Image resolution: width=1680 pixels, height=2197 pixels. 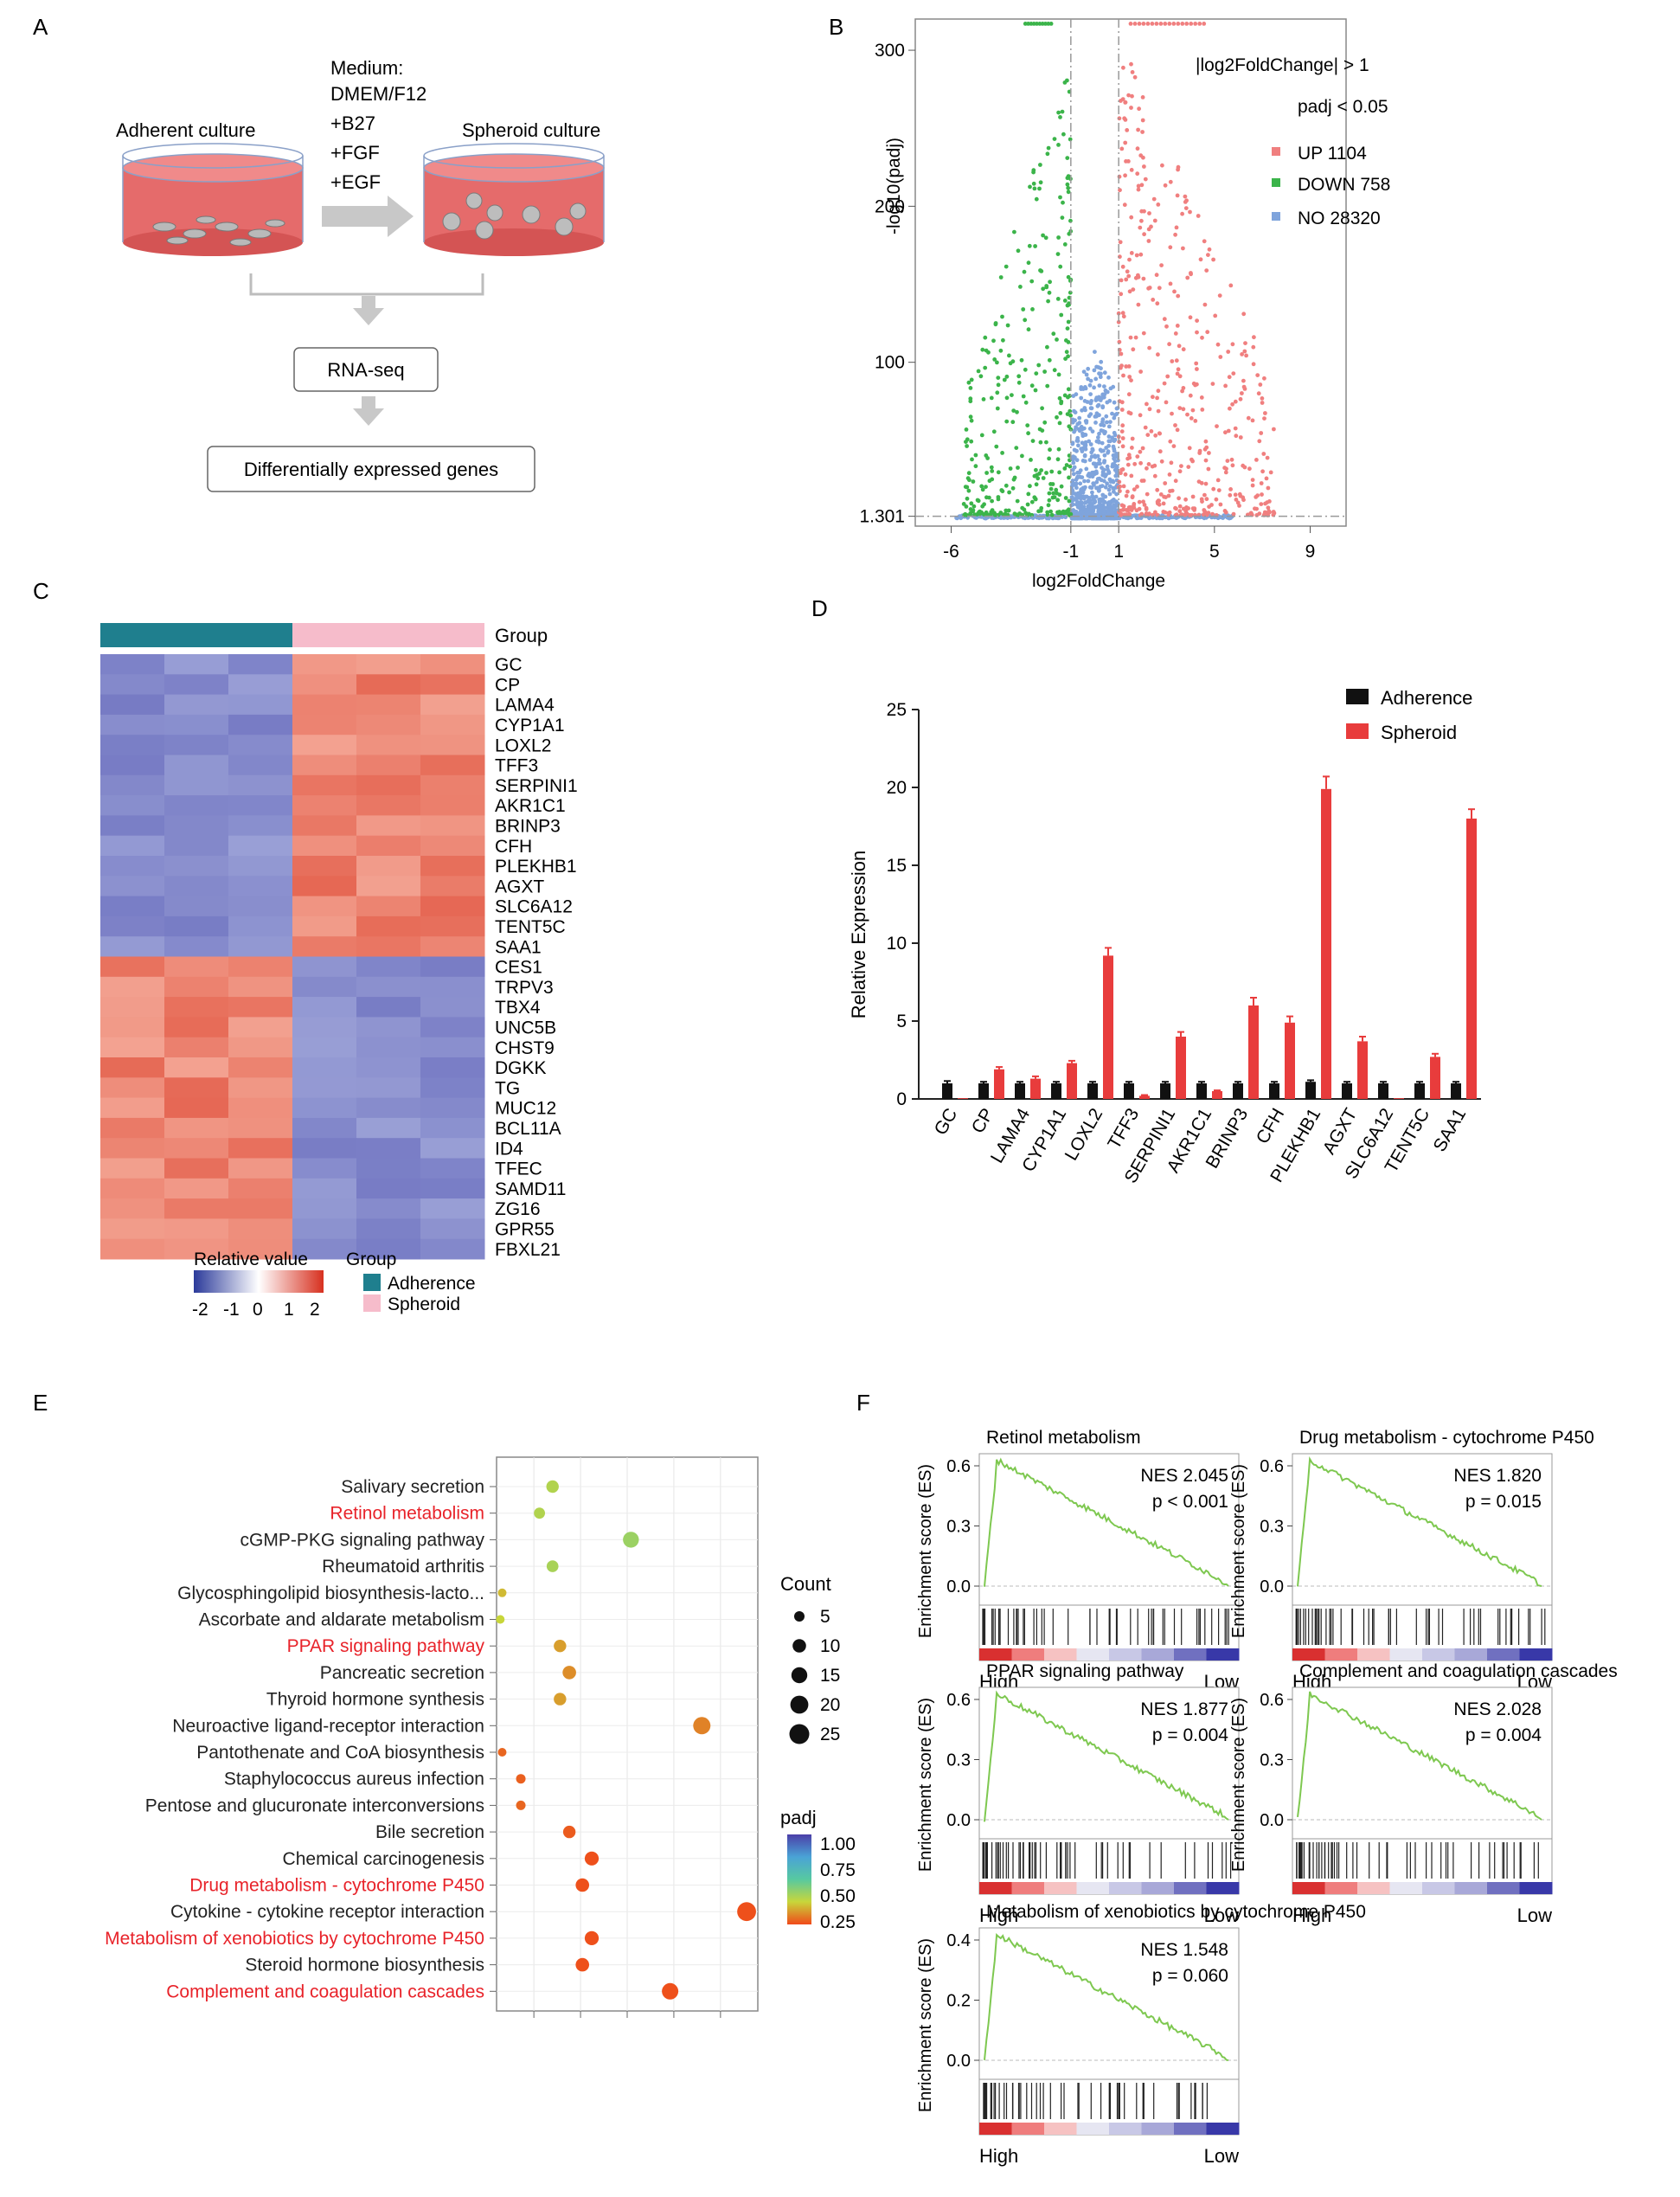 I want to click on gsea-ytick-label: 0.3, so click(x=958, y=1527).